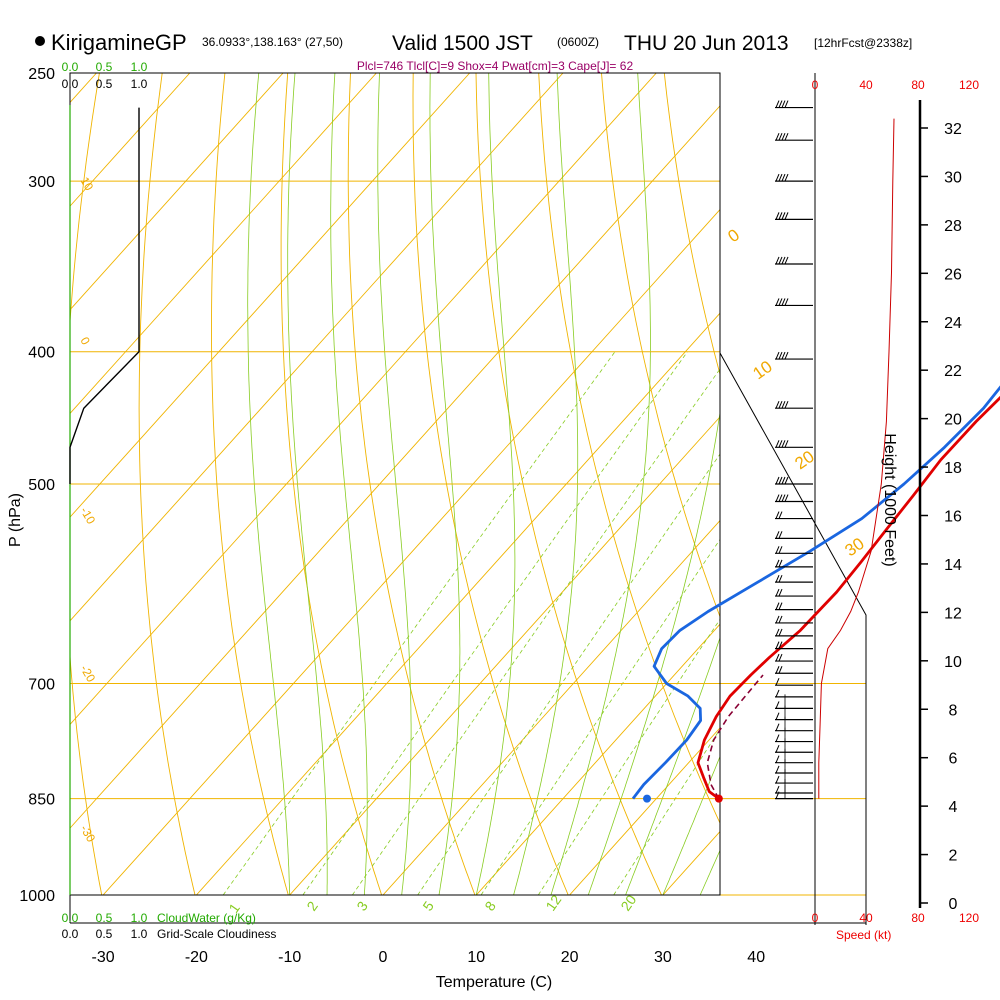 The width and height of the screenshot is (1000, 1000). Describe the element at coordinates (953, 662) in the screenshot. I see `height-tick-label: 10` at that location.